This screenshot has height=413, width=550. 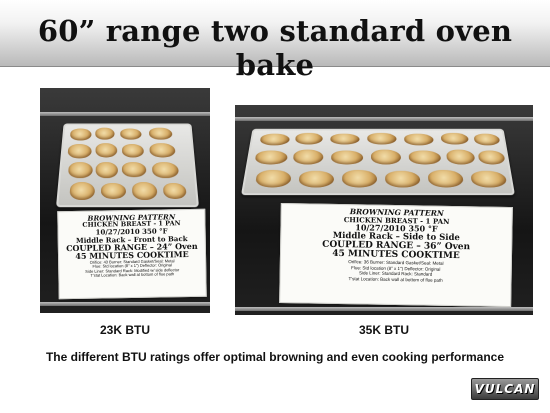 I want to click on vulcan-logo: VULCAN, so click(x=505, y=389).